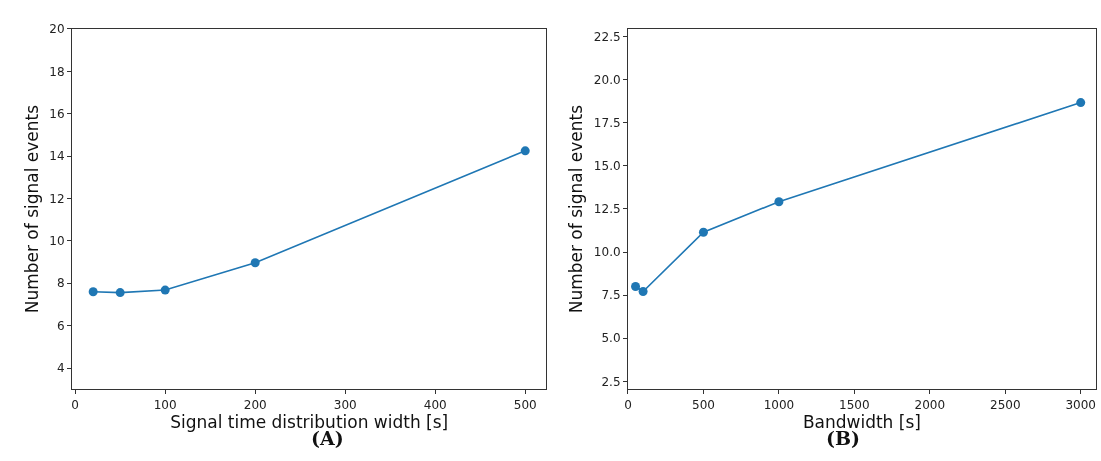 This screenshot has width=1101, height=461. Describe the element at coordinates (1005, 404) in the screenshot. I see `x-tick-label: 2500` at that location.